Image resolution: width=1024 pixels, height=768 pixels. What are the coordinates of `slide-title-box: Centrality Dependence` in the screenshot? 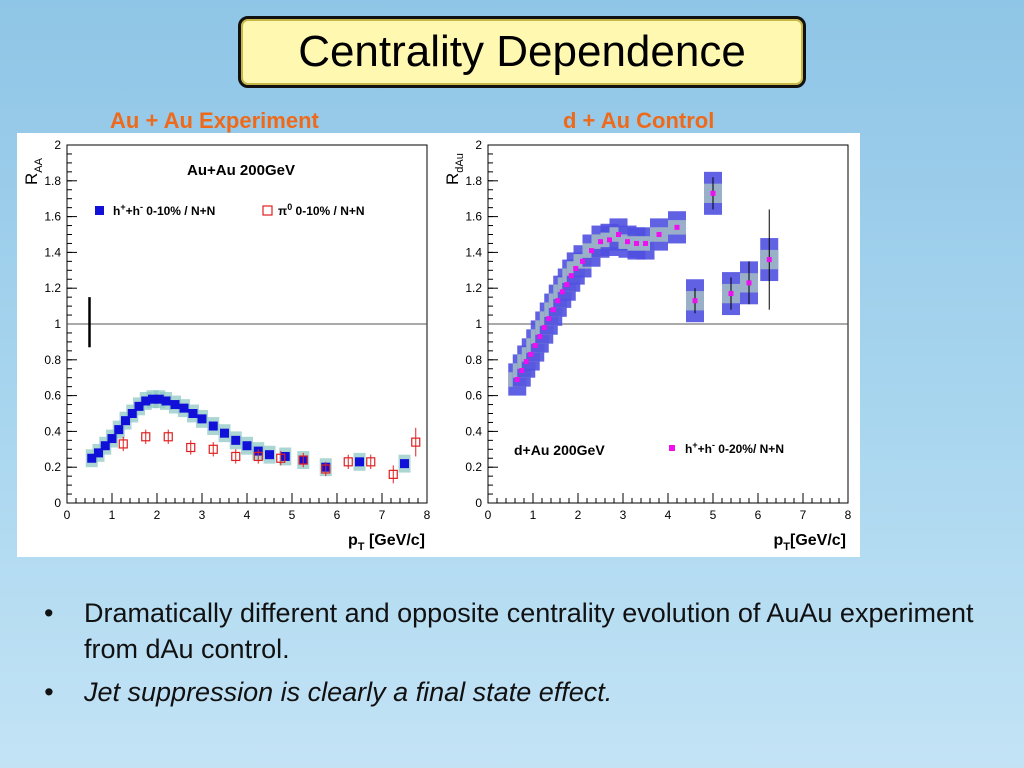 It's located at (522, 52).